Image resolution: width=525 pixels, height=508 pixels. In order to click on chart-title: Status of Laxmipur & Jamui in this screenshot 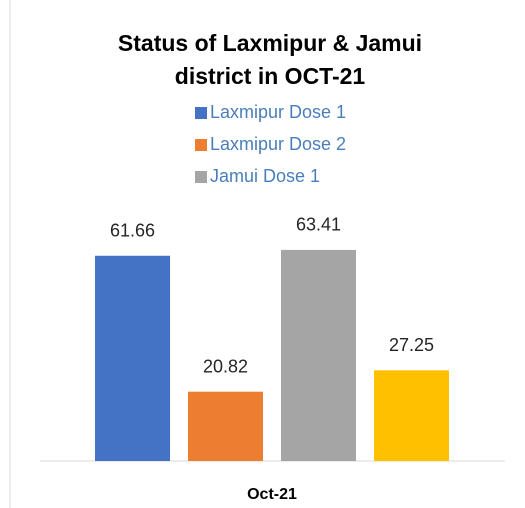, I will do `click(270, 43)`.